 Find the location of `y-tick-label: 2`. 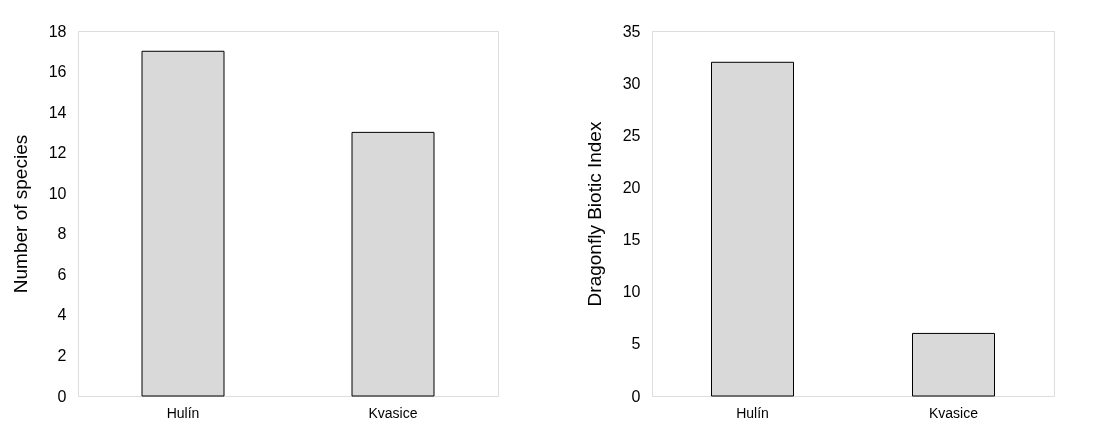

y-tick-label: 2 is located at coordinates (62, 355).